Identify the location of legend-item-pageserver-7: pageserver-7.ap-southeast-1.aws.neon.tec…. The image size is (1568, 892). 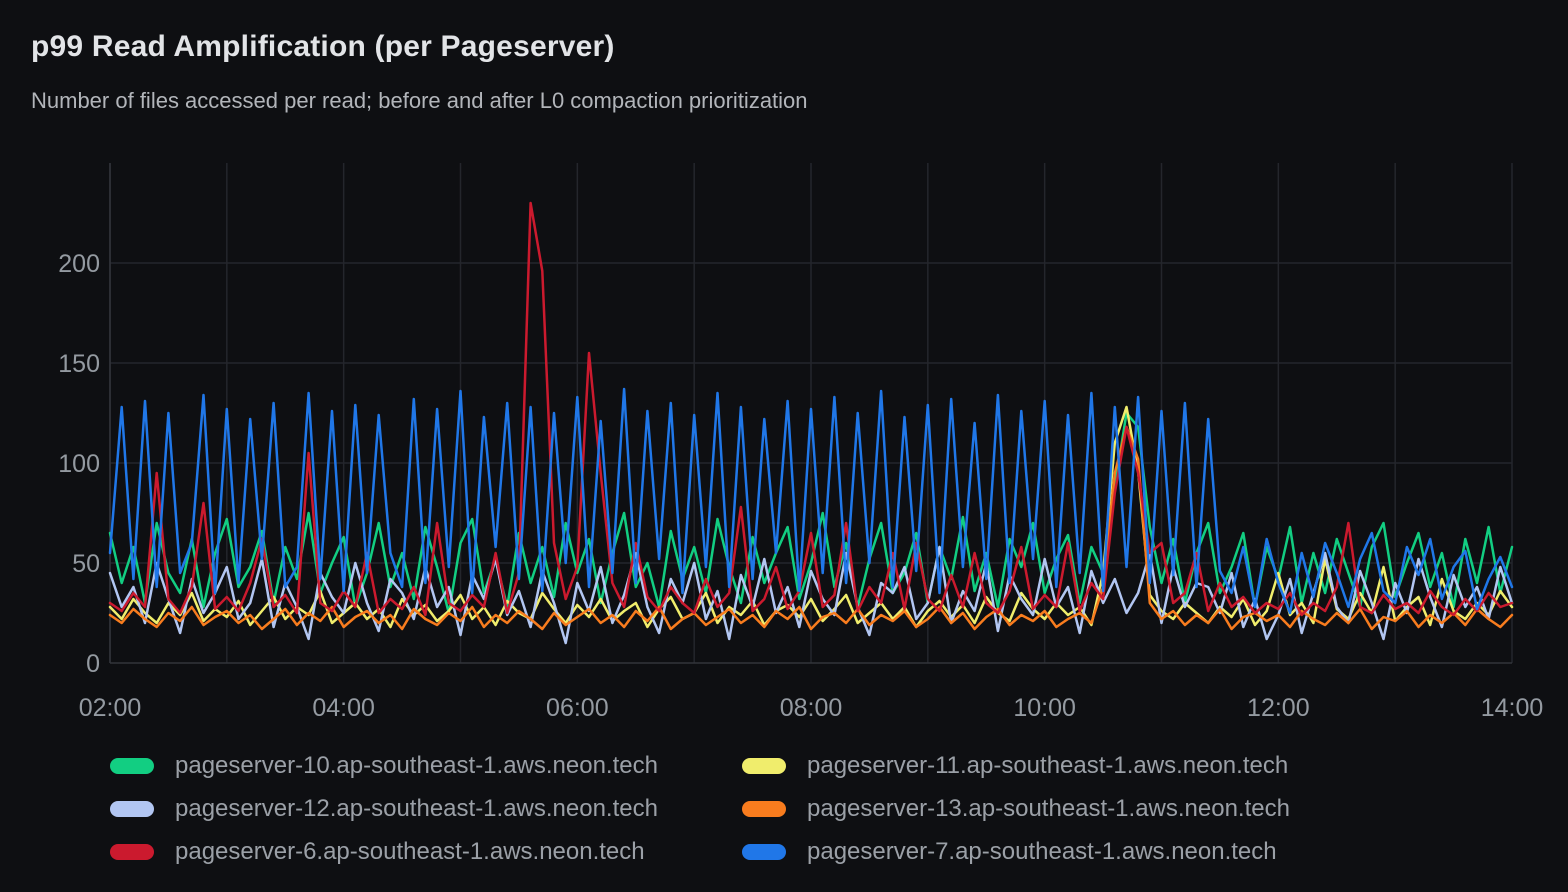
(1016, 852).